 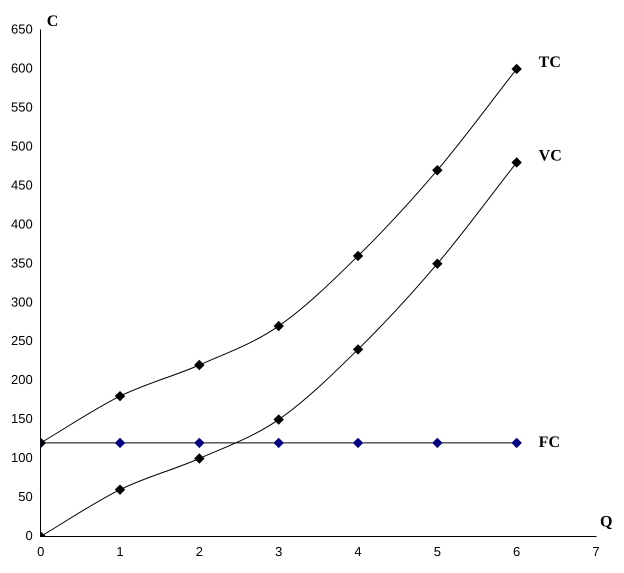 I want to click on x-tick-label: 4, so click(x=358, y=551).